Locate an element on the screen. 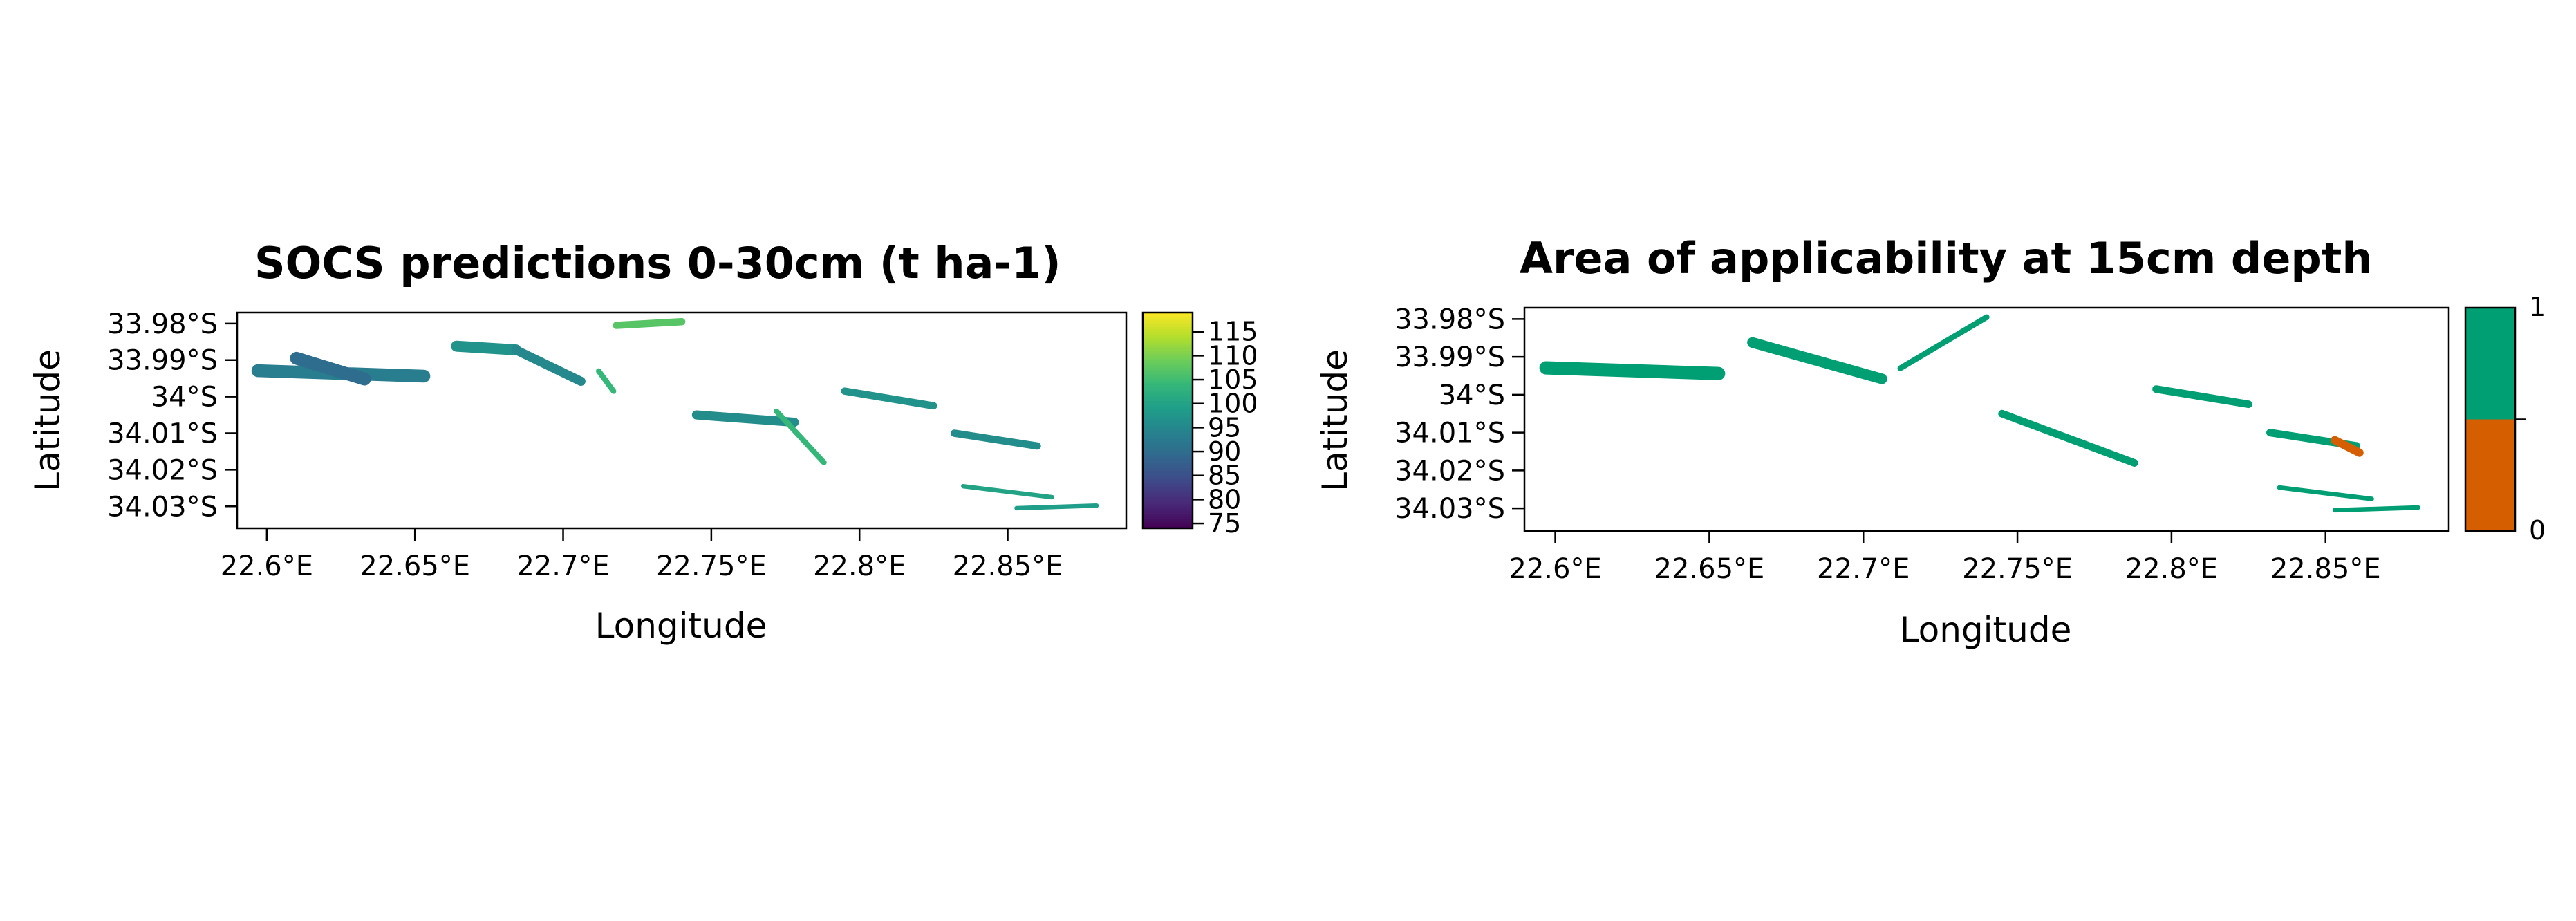 The height and width of the screenshot is (921, 2576). colorbar-tick-label: 85 is located at coordinates (1224, 476).